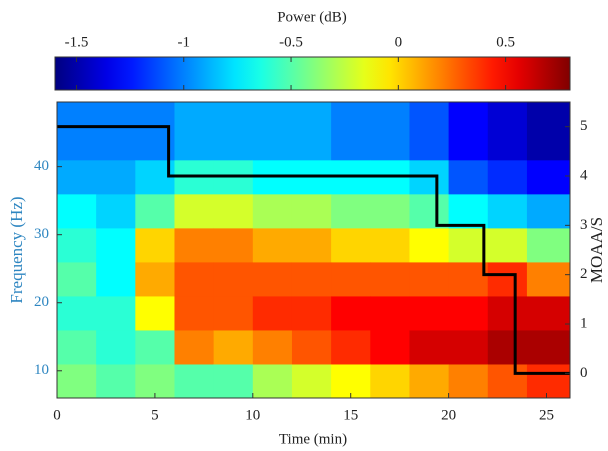 This screenshot has width=608, height=451. What do you see at coordinates (448, 415) in the screenshot?
I see `x-tick-label: 20` at bounding box center [448, 415].